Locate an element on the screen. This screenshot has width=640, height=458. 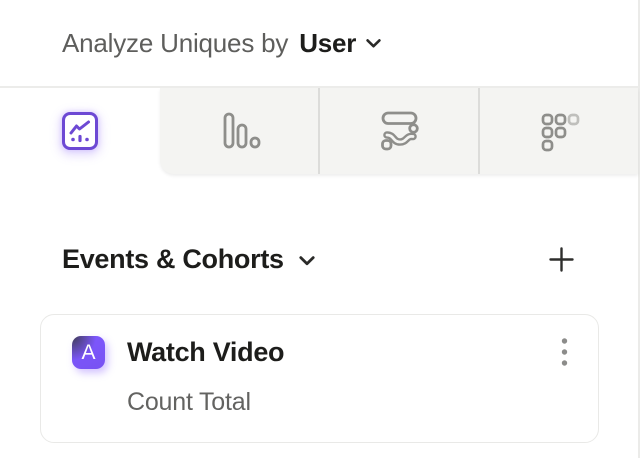
kebab-menu-icon is located at coordinates (564, 352).